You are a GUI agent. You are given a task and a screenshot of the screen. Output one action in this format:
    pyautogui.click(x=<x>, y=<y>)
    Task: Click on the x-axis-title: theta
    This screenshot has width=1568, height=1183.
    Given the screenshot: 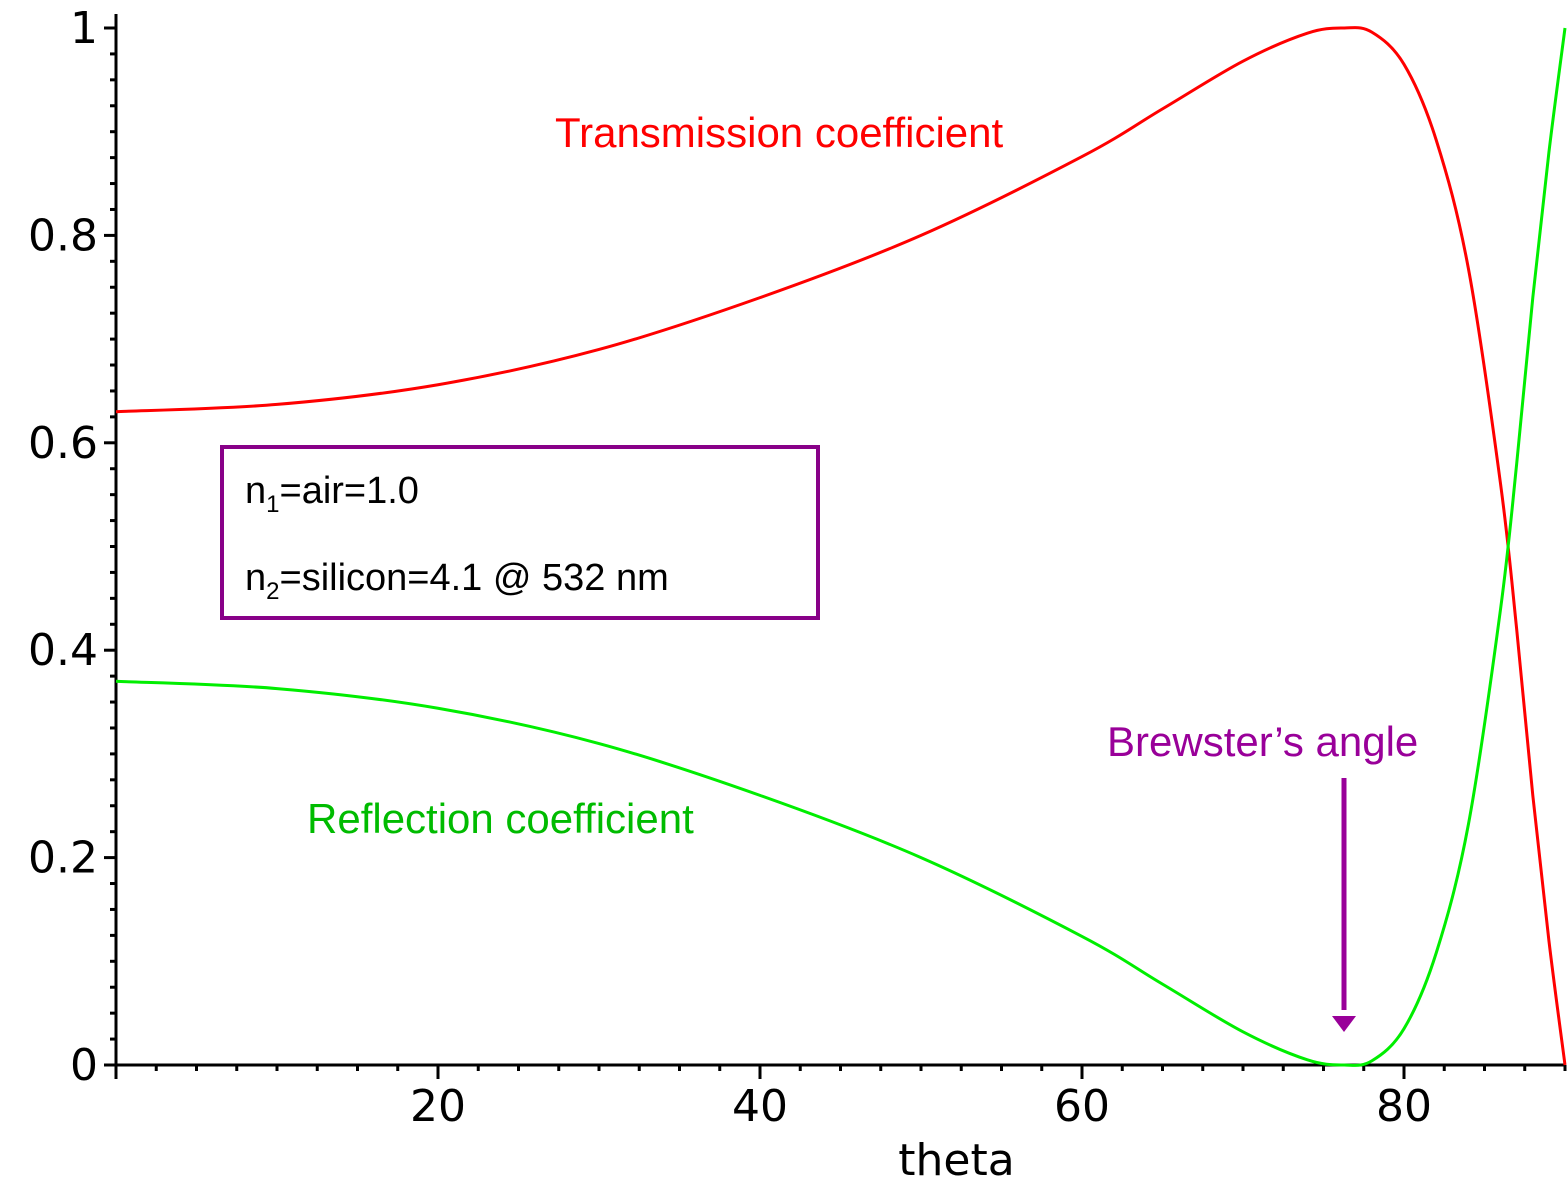 What is the action you would take?
    pyautogui.click(x=956, y=1159)
    